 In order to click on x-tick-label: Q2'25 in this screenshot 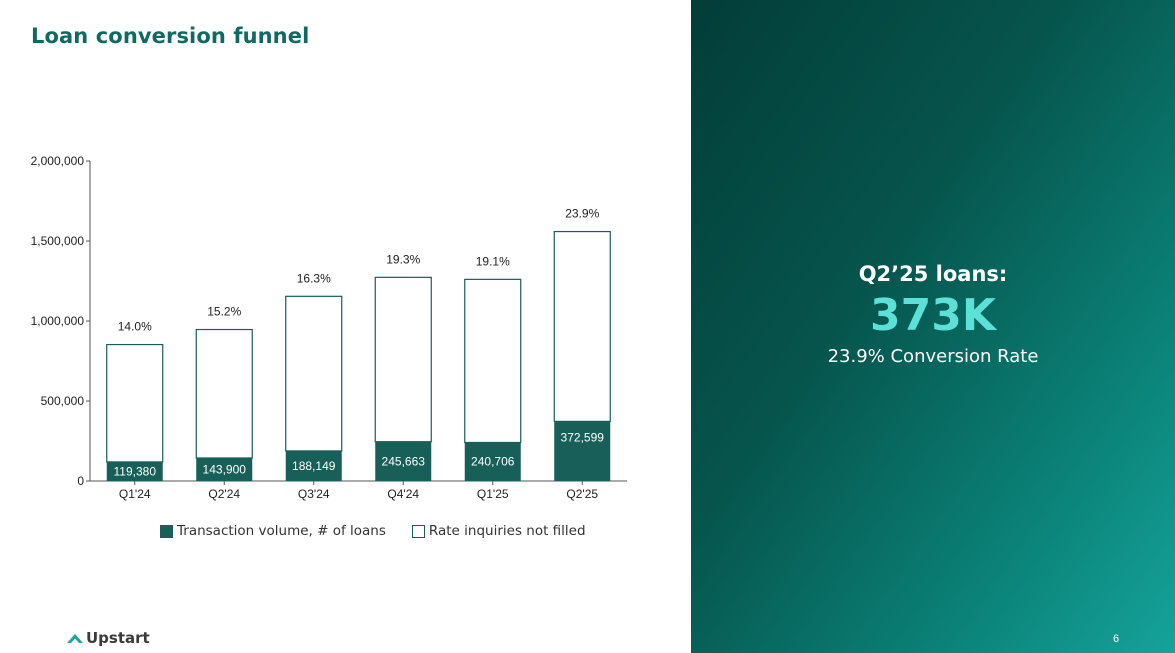, I will do `click(582, 494)`.